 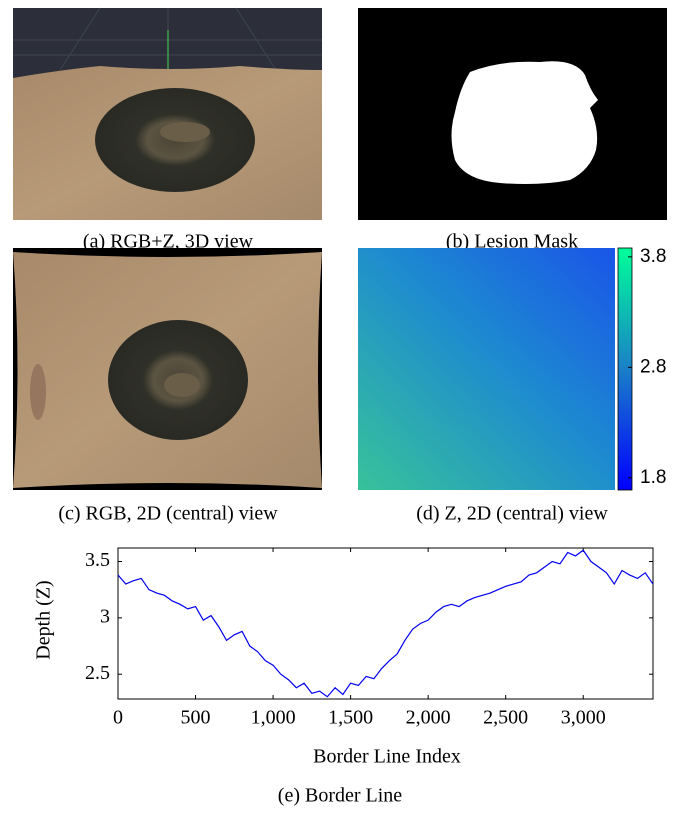 What do you see at coordinates (512, 242) in the screenshot?
I see `panel-caption: (b) Lesion Mask` at bounding box center [512, 242].